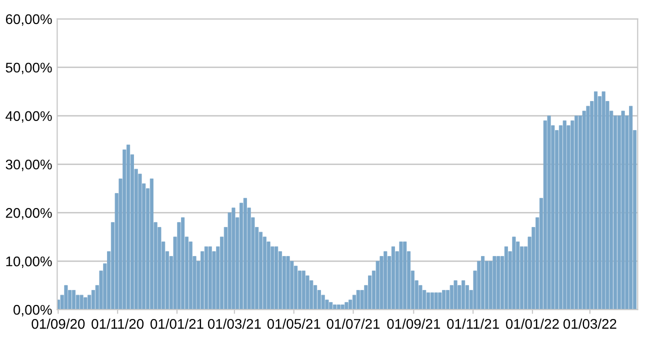 This screenshot has height=344, width=650. I want to click on y-tick-label: 40,00%, so click(29, 117).